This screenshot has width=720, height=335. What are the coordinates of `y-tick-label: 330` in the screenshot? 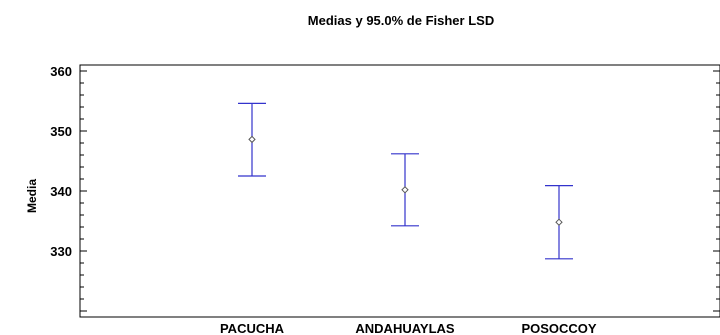 It's located at (61, 251).